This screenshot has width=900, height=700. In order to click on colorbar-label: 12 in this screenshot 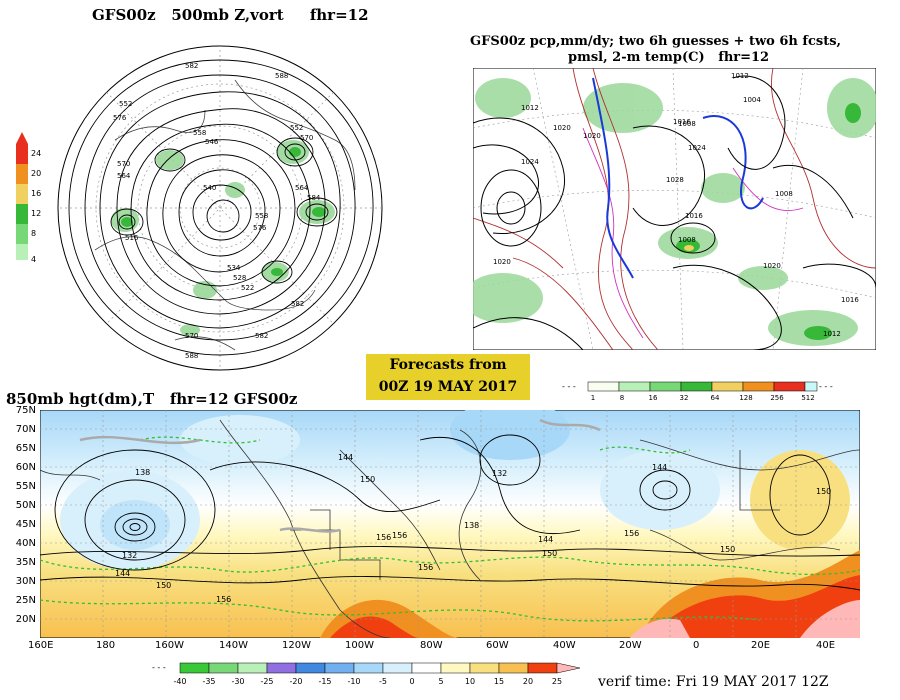, I will do `click(36, 213)`.